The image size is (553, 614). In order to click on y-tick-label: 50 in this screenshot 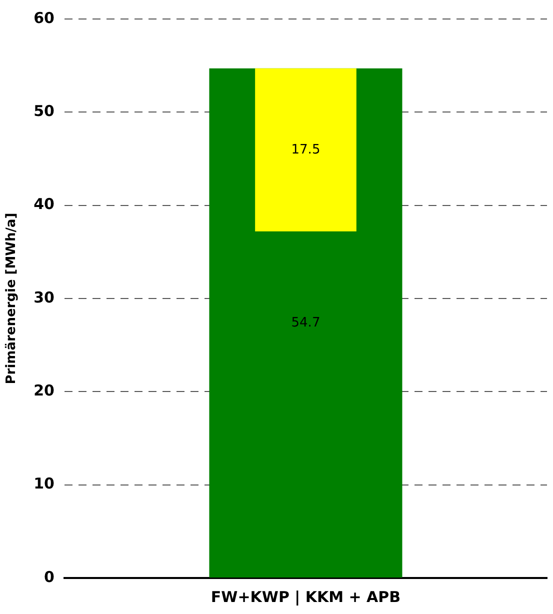, I will do `click(44, 111)`.